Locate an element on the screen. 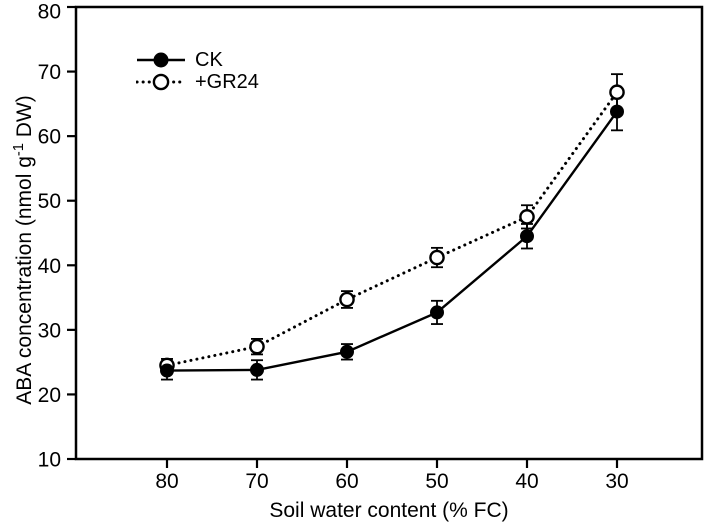  legend-item-ck: CK is located at coordinates (197, 60).